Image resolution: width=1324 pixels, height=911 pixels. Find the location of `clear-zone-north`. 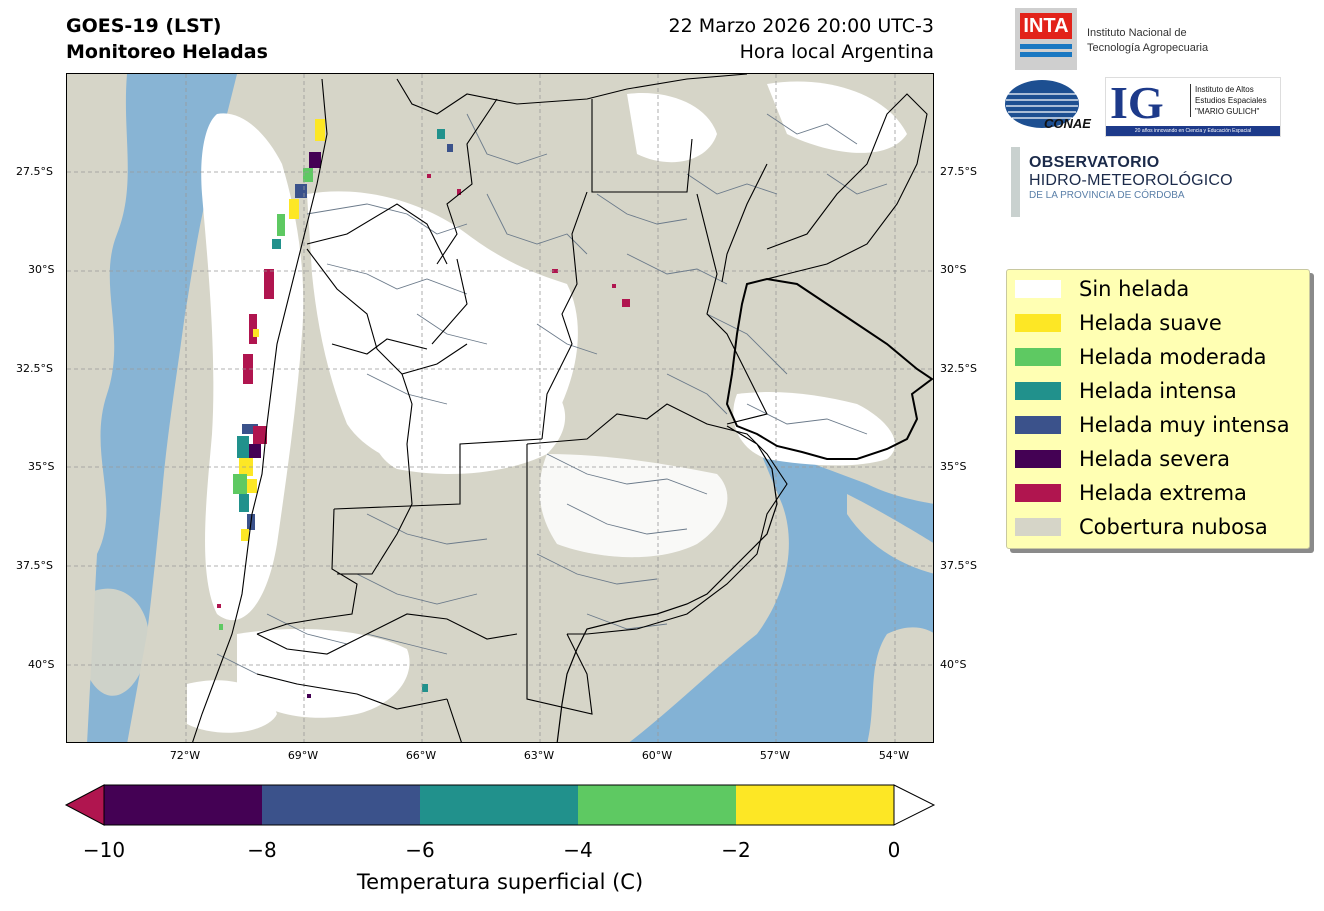

clear-zone-north is located at coordinates (672, 128).